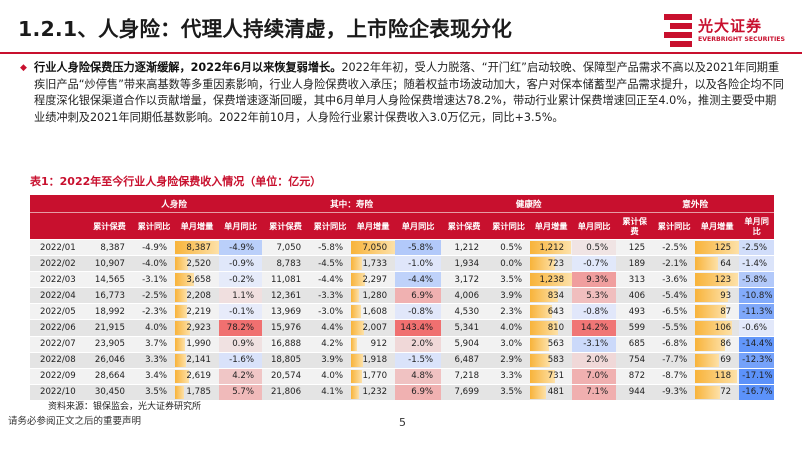 This screenshot has width=802, height=451. What do you see at coordinates (198, 392) in the screenshot?
I see `increment-value: 1,785` at bounding box center [198, 392].